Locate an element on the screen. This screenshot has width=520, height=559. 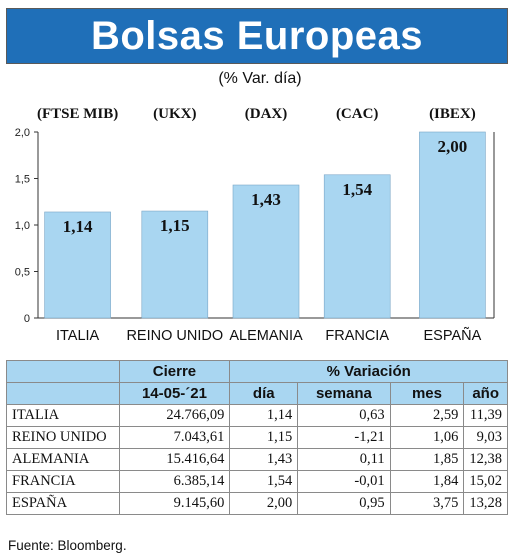
header-cierre: Cierre is located at coordinates (174, 371).